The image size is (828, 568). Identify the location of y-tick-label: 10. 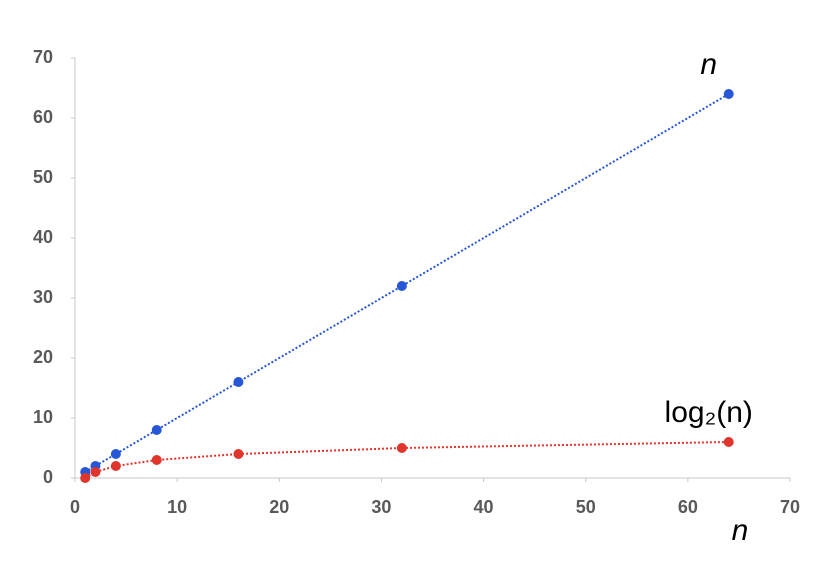
(43, 417).